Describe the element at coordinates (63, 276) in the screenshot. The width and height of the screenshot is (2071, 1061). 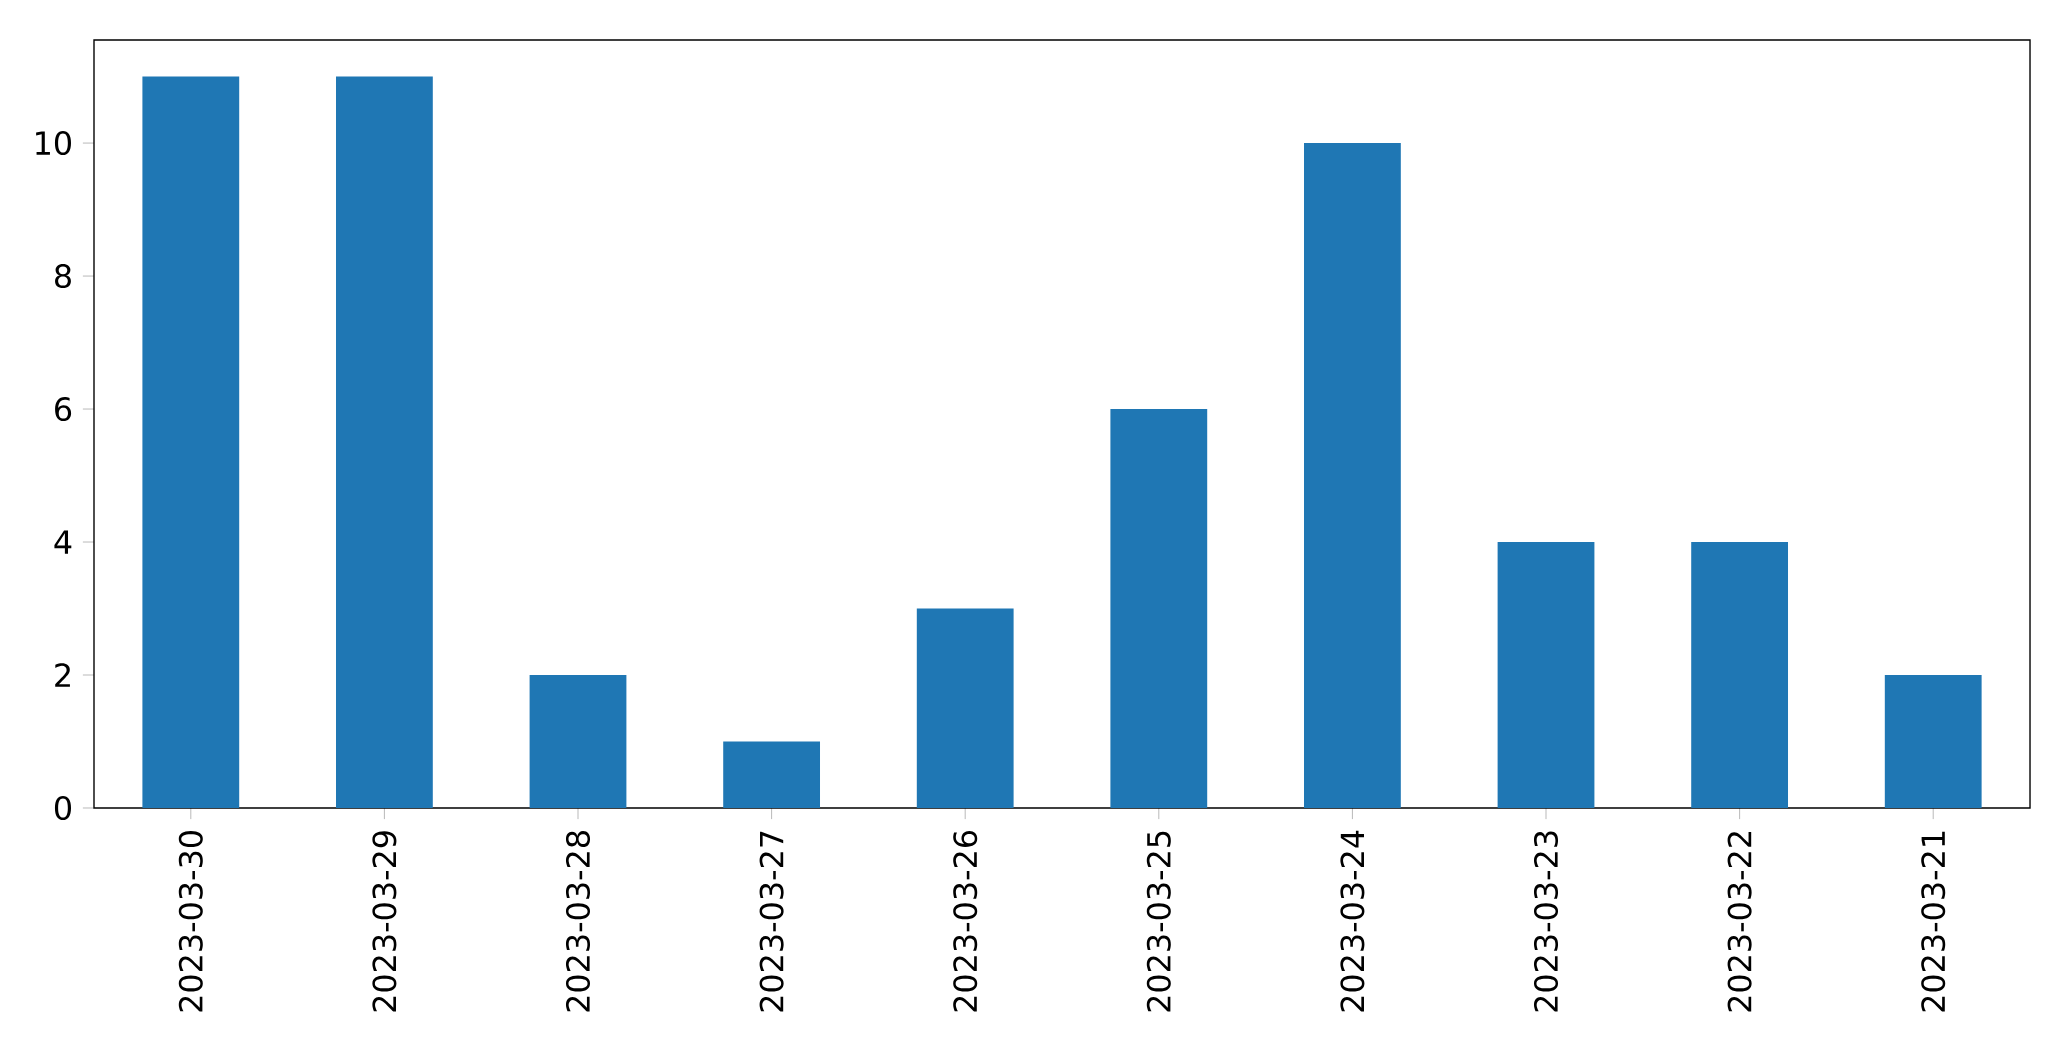
I see `y-tick-label: 8` at that location.